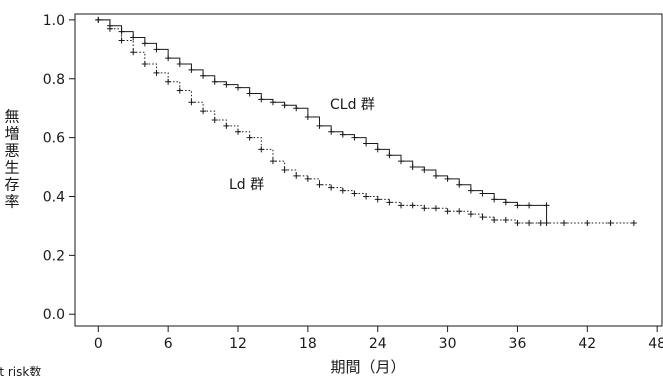 This screenshot has width=663, height=376. What do you see at coordinates (518, 344) in the screenshot?
I see `x-tick-label: 36` at bounding box center [518, 344].